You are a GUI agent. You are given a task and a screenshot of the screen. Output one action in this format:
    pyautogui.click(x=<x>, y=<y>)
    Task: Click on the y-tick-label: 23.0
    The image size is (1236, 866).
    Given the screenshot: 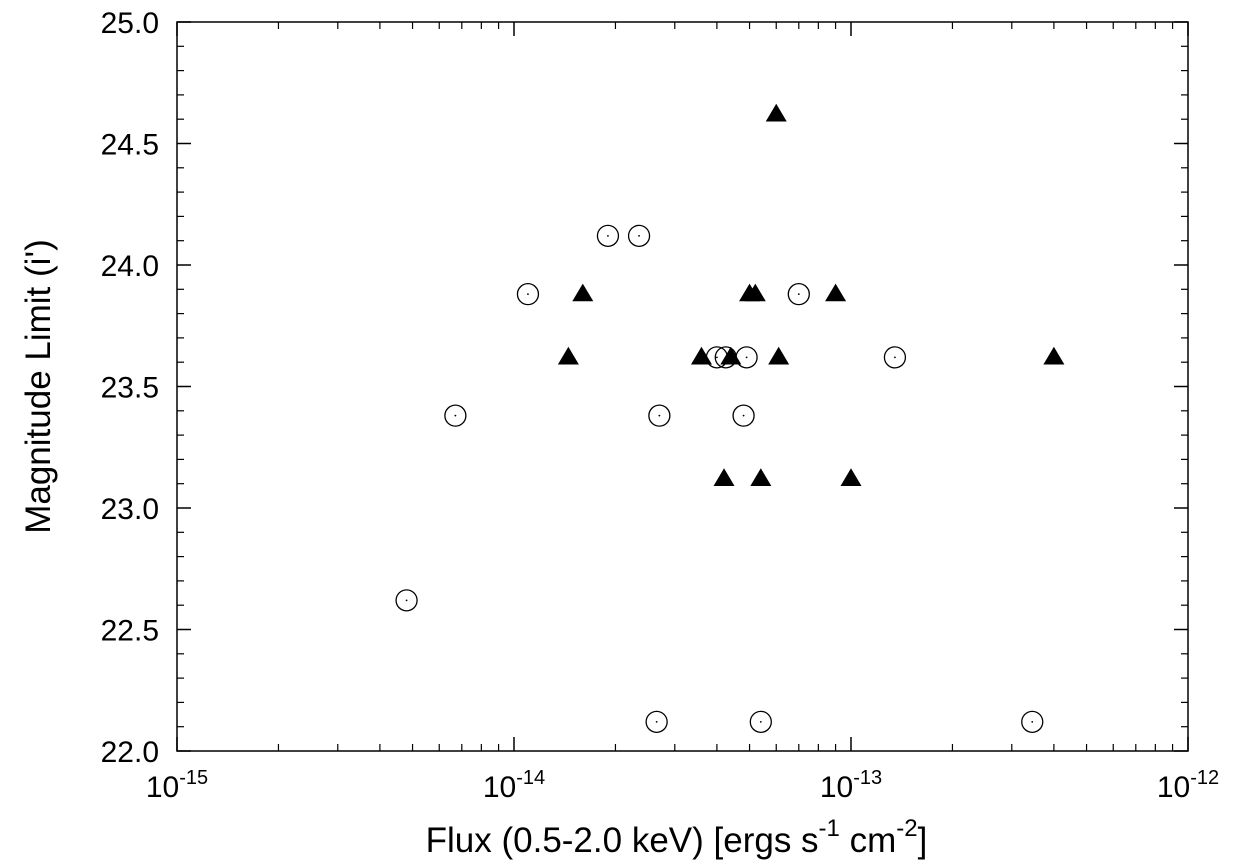 What is the action you would take?
    pyautogui.click(x=130, y=509)
    